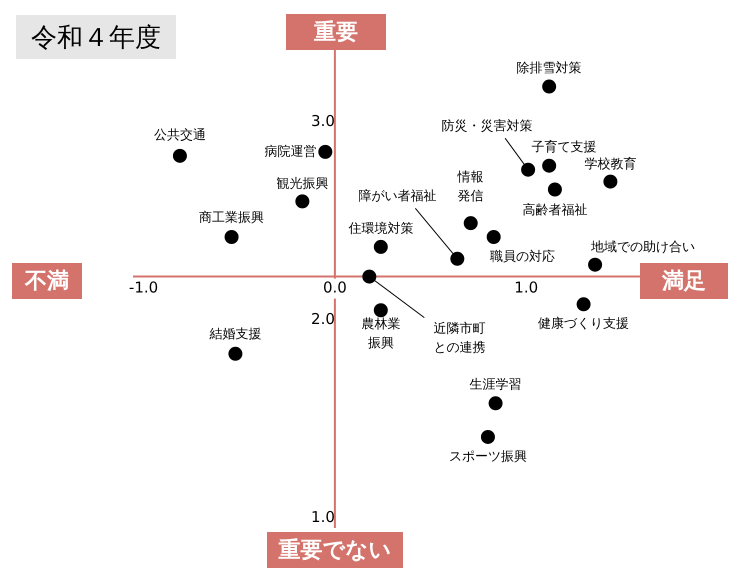 Image resolution: width=748 pixels, height=574 pixels. What do you see at coordinates (380, 334) in the screenshot?
I see `series-label: 農林業振興` at bounding box center [380, 334].